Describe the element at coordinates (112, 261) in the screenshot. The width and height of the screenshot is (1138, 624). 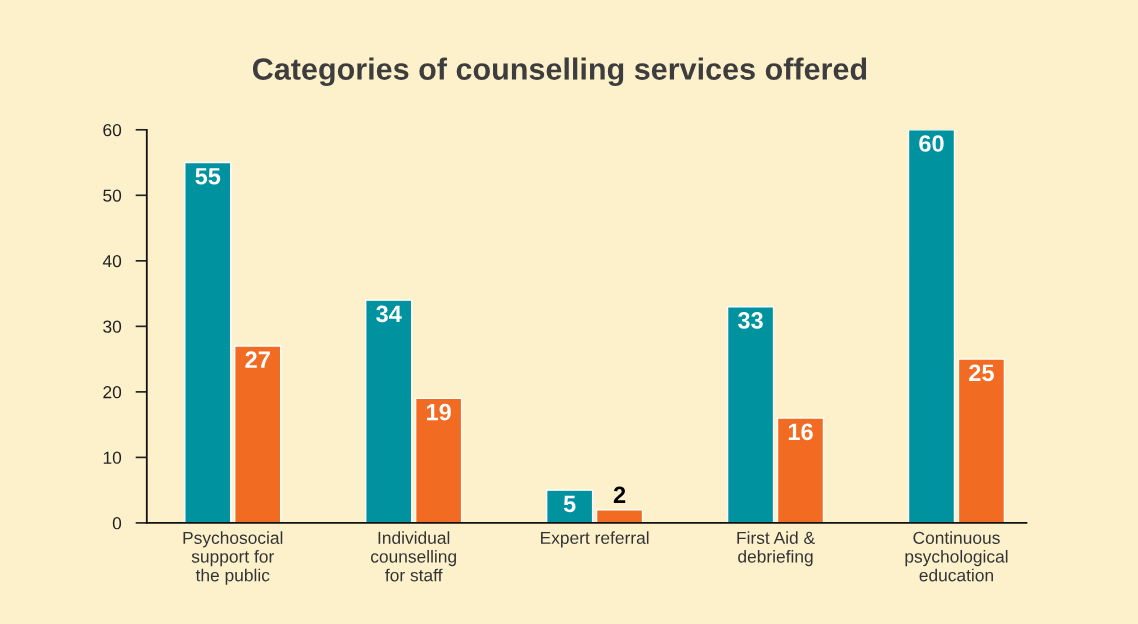
I see `y-tick-label: 40` at that location.